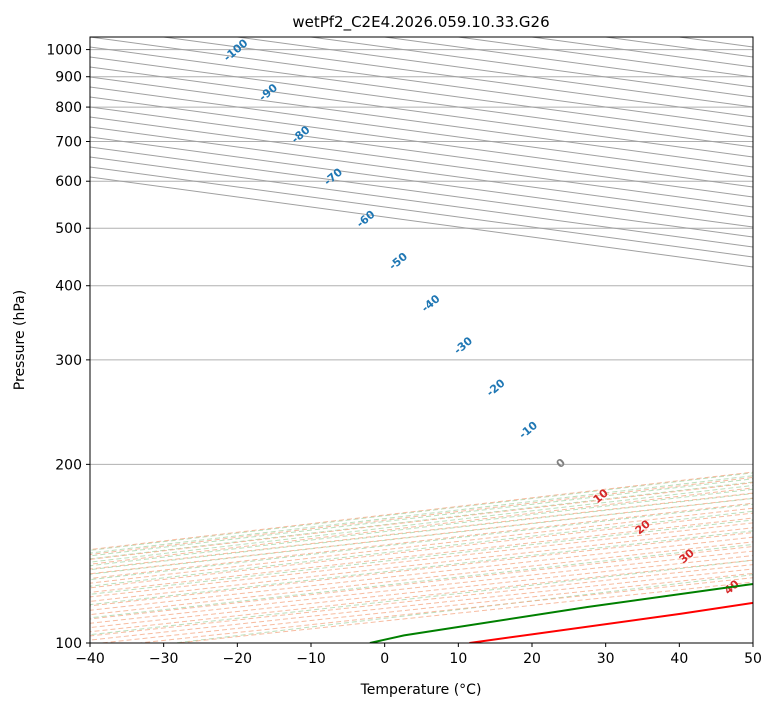  I want to click on x-axis: −40 −30 −20 −10 0 10 20 30 40 50, so click(418, 655).